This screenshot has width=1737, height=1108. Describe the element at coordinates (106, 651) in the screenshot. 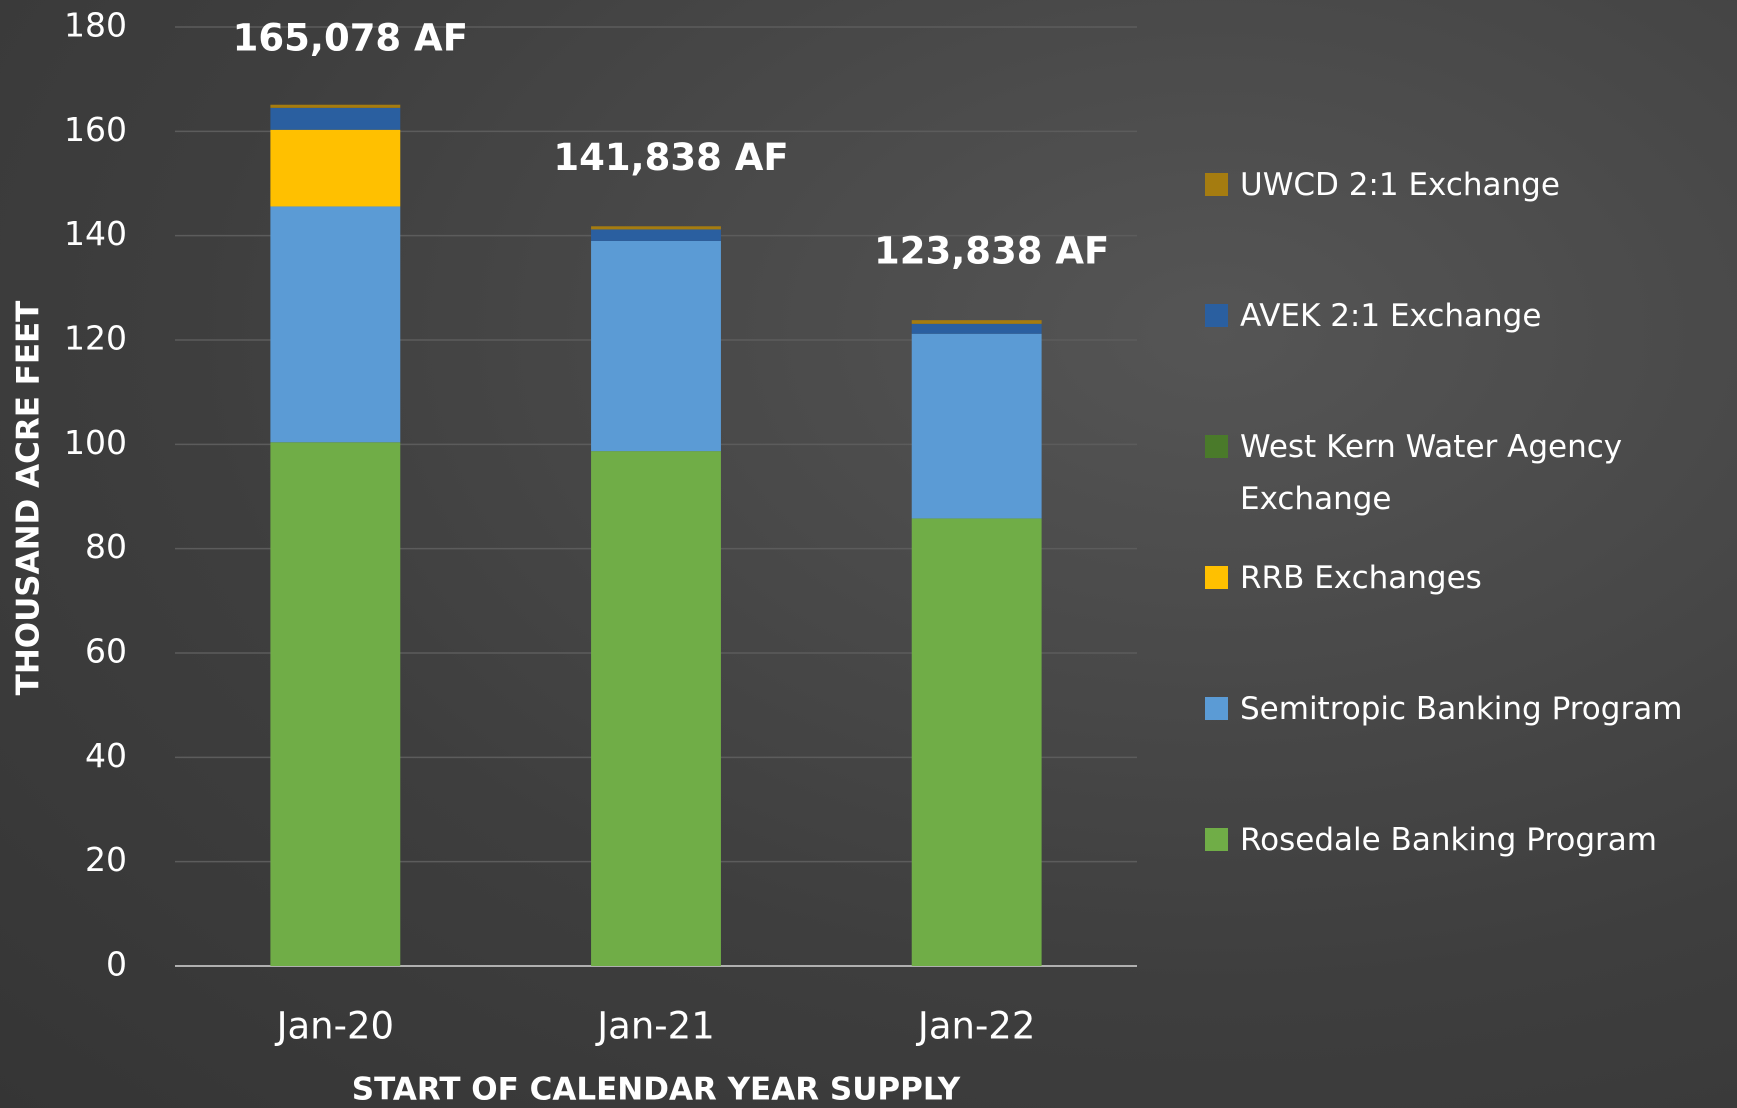

I see `y-tick-label: 60` at that location.